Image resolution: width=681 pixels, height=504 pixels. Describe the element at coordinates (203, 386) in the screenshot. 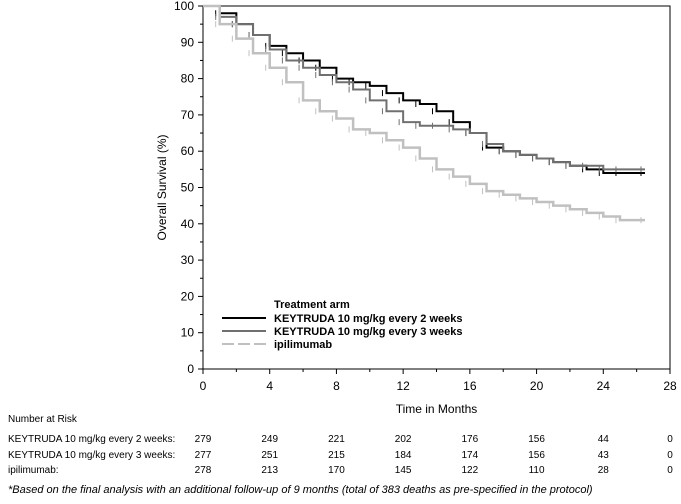

I see `x-tick-label: 0` at that location.